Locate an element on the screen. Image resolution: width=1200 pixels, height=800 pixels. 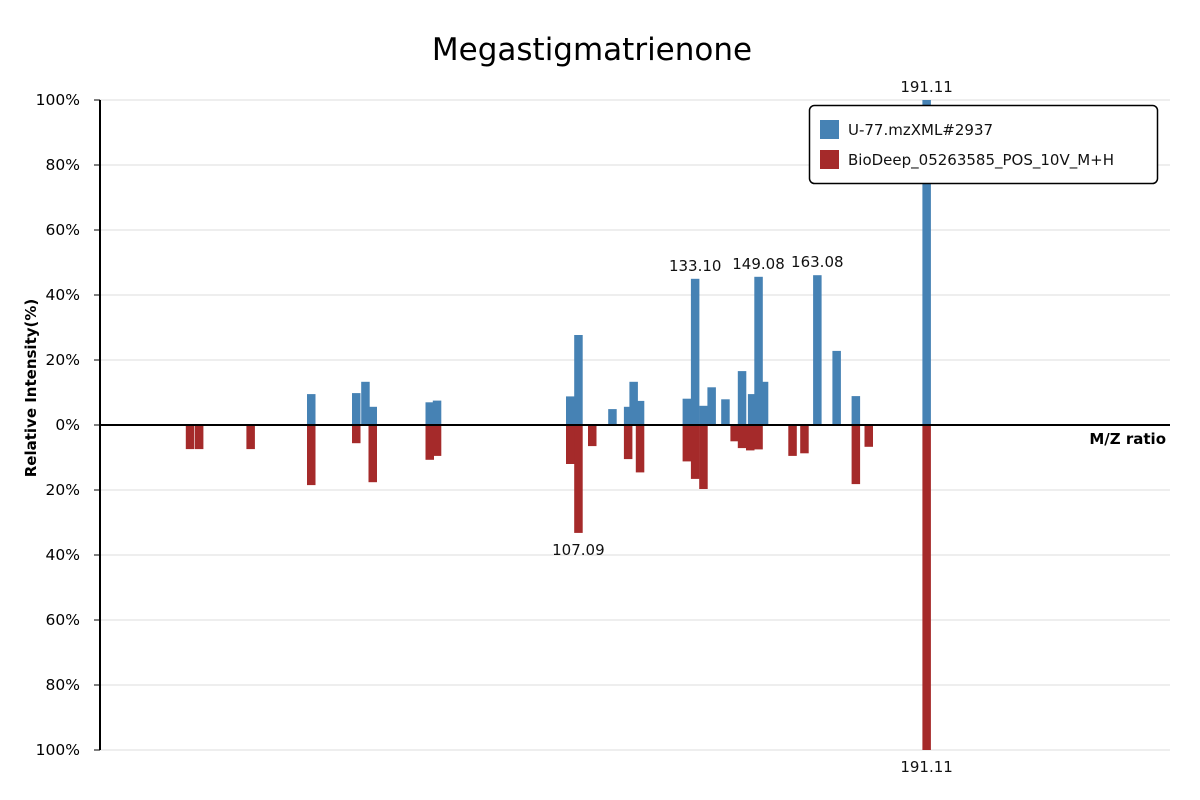
y-axis-ticks: 100% 80% 60% 40% 20% 0% 20% 40% 60% 80% 100% is located at coordinates (68, 425).